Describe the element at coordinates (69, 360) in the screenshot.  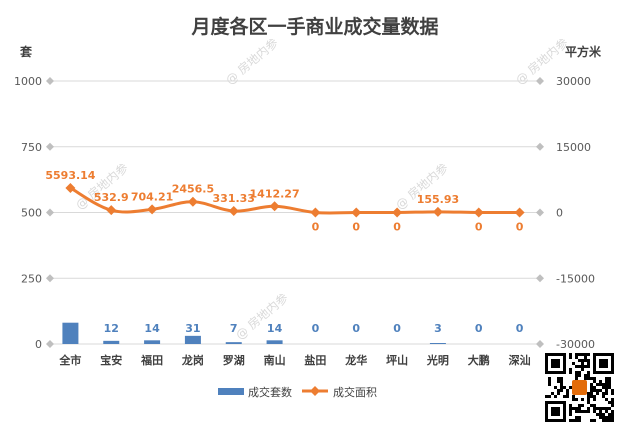
I see `category-label: 全市` at that location.